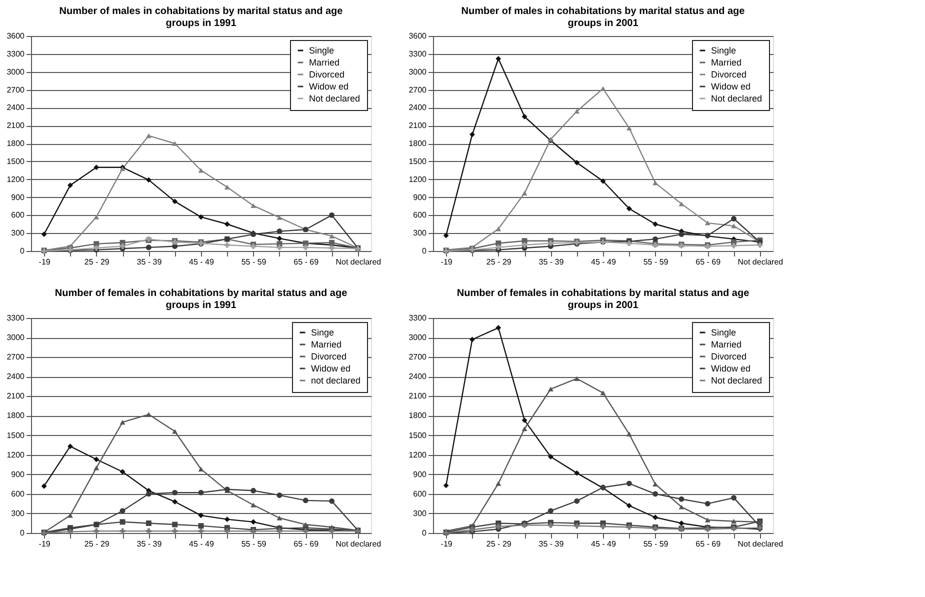  I want to click on legend-label: Singe, so click(322, 333).